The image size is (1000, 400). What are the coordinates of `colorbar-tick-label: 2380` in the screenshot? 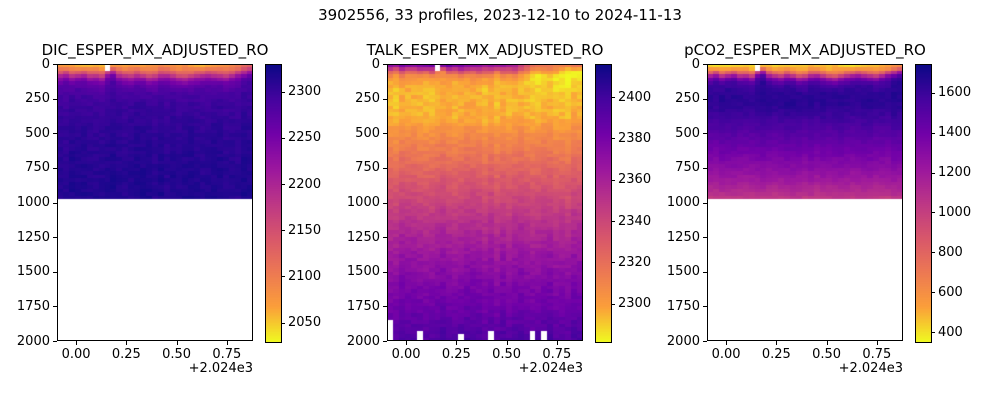 It's located at (635, 138).